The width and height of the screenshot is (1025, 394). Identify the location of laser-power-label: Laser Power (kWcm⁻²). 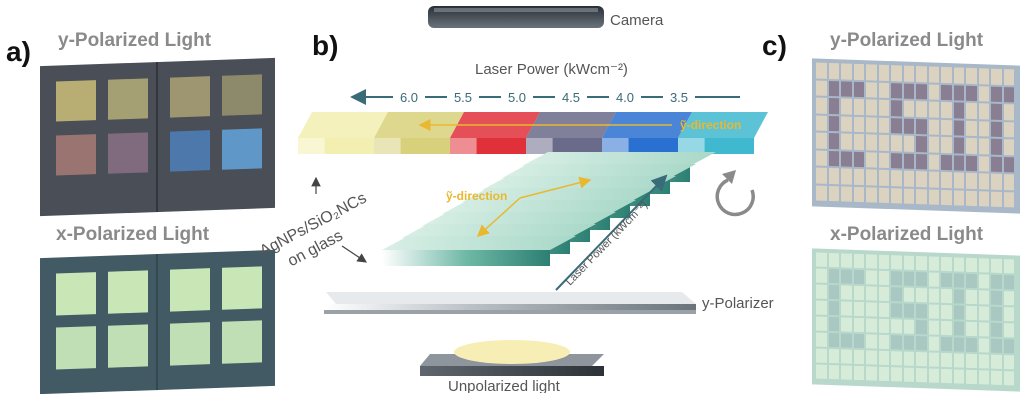
(551, 69).